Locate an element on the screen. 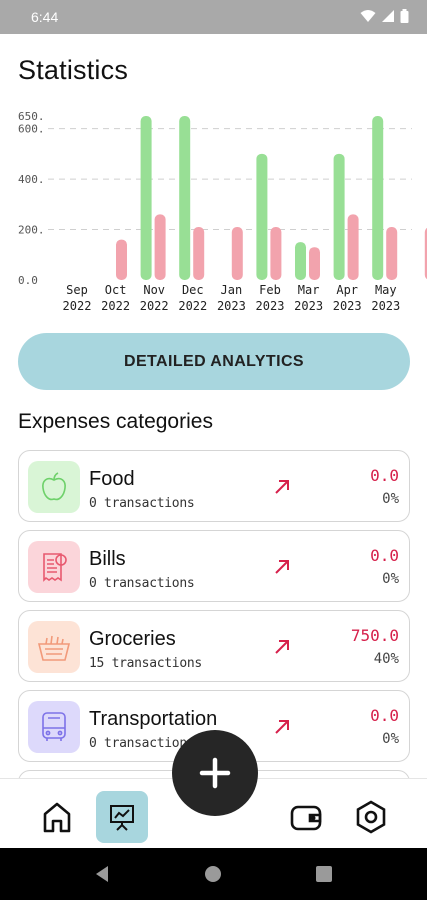 This screenshot has height=900, width=427. category-name: Bills is located at coordinates (107, 559).